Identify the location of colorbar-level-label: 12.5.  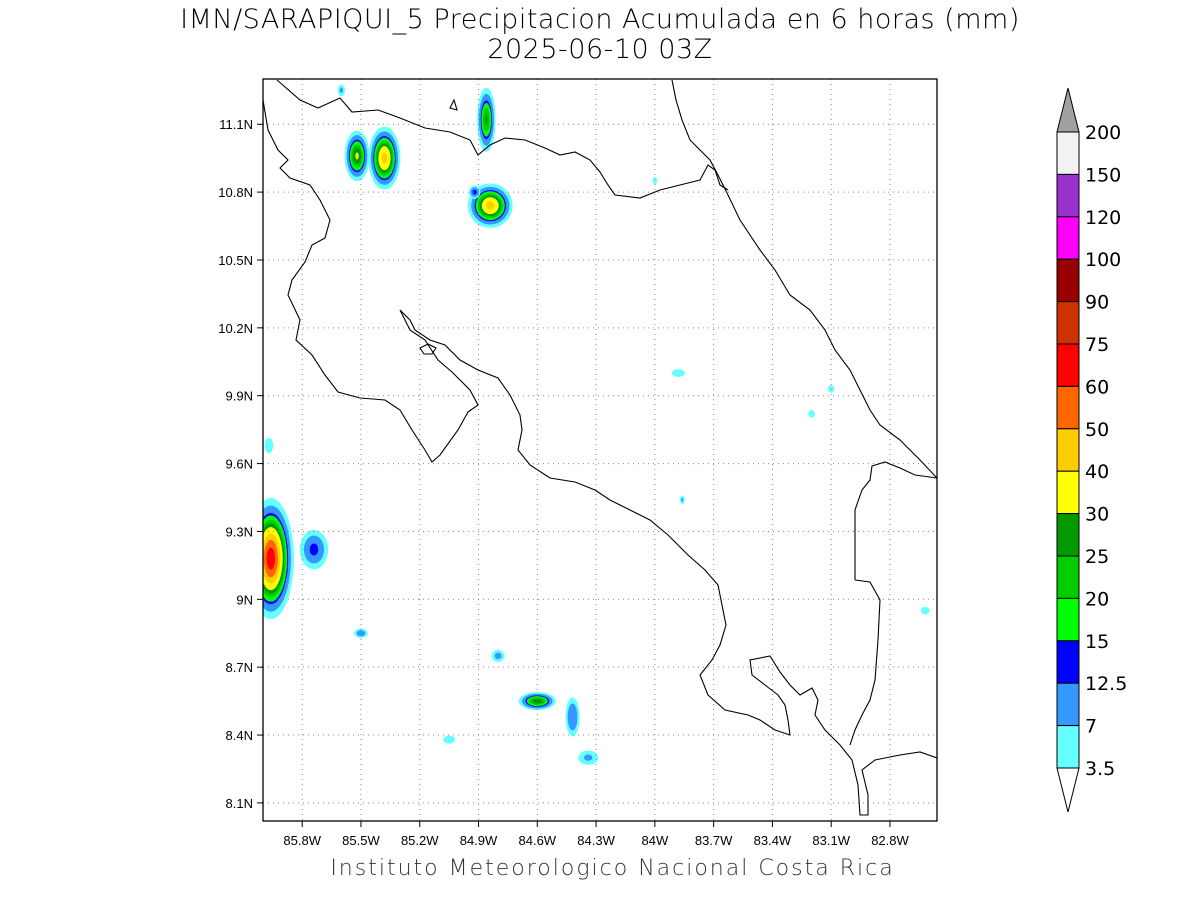
(1106, 684).